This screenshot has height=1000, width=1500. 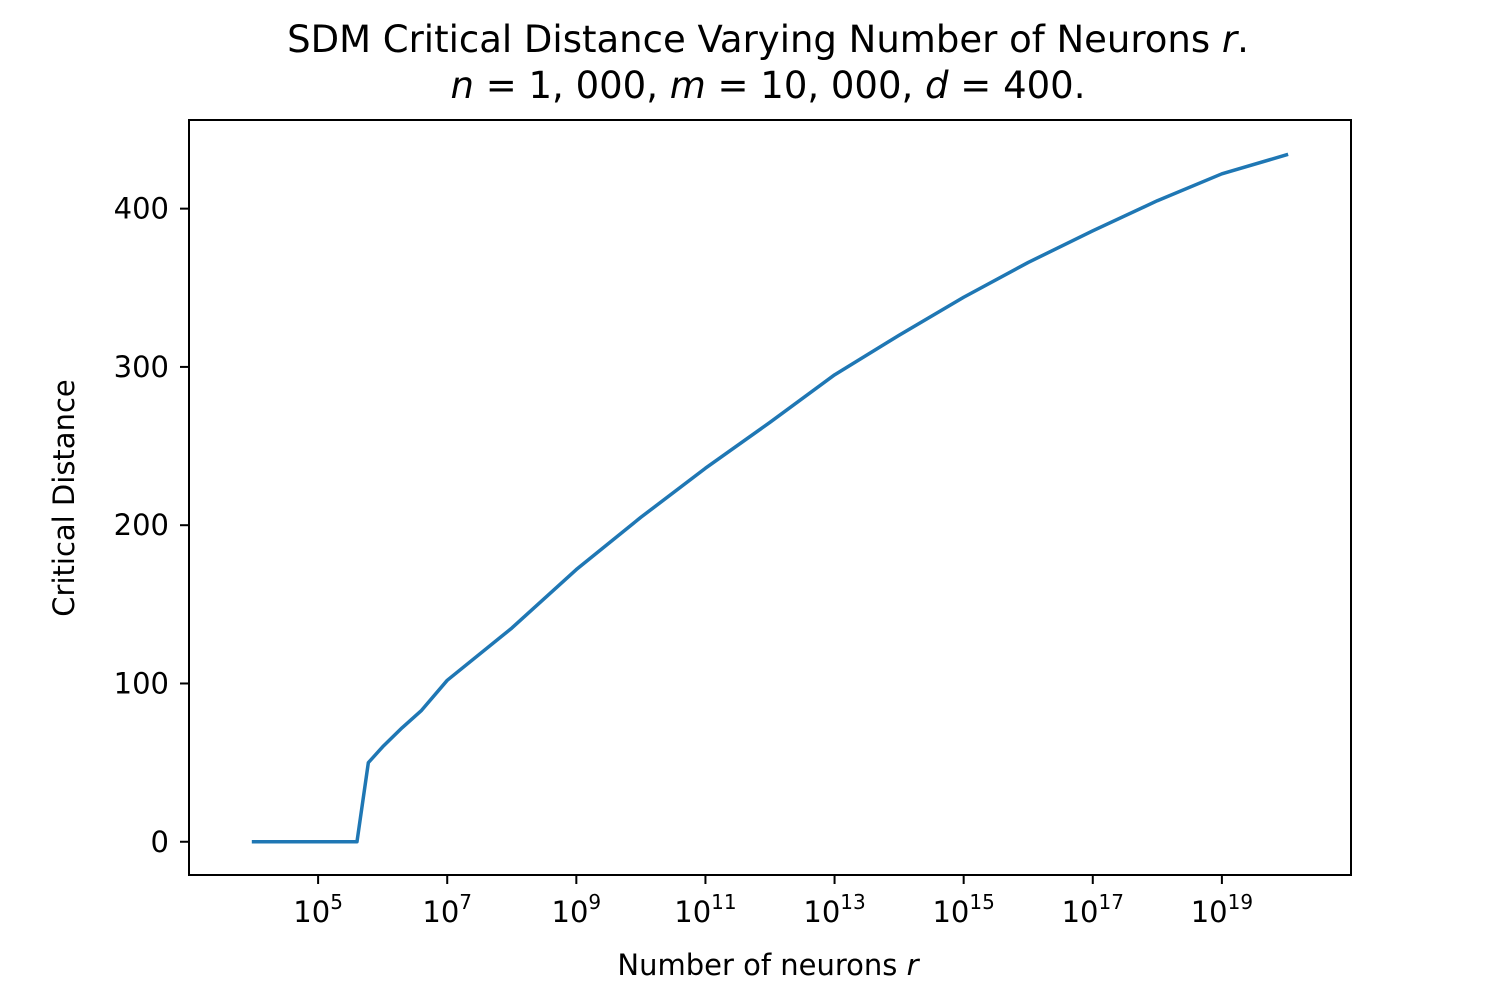 What do you see at coordinates (834, 909) in the screenshot?
I see `x-tick-label: 10¹³` at bounding box center [834, 909].